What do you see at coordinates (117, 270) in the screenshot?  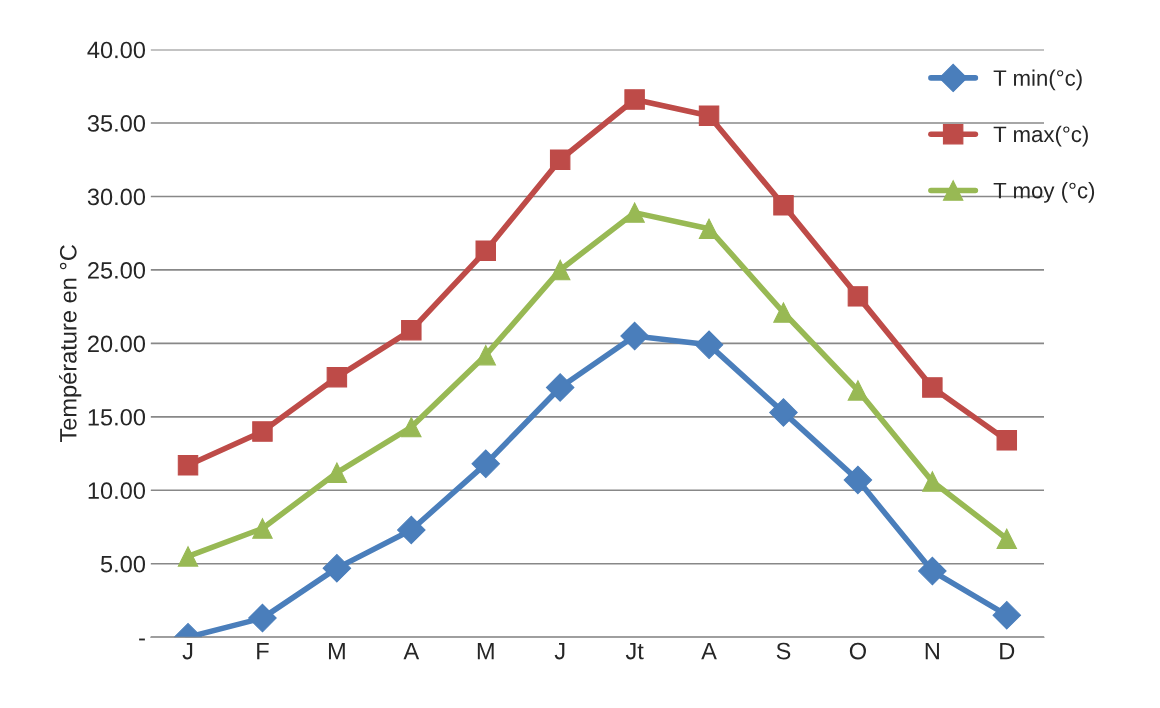 I see `y-tick-label: 25.00` at bounding box center [117, 270].